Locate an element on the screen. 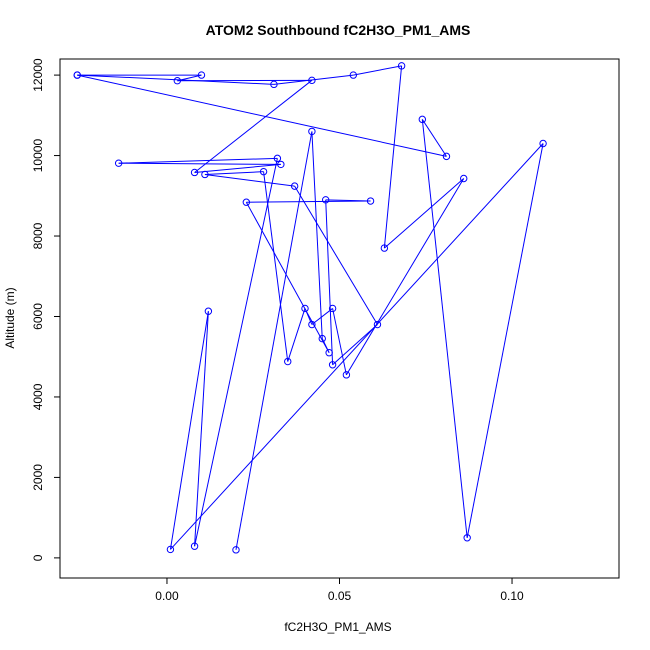 Image resolution: width=650 pixels, height=650 pixels. y-tick-label: 12000 is located at coordinates (38, 75).